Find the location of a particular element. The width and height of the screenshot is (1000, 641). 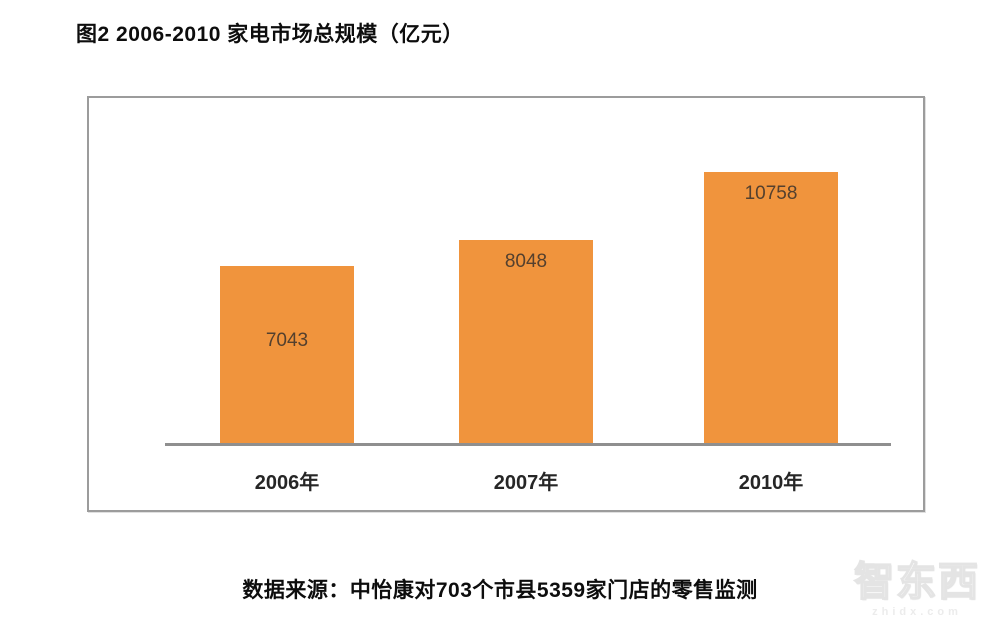

x-axis-line is located at coordinates (528, 444).